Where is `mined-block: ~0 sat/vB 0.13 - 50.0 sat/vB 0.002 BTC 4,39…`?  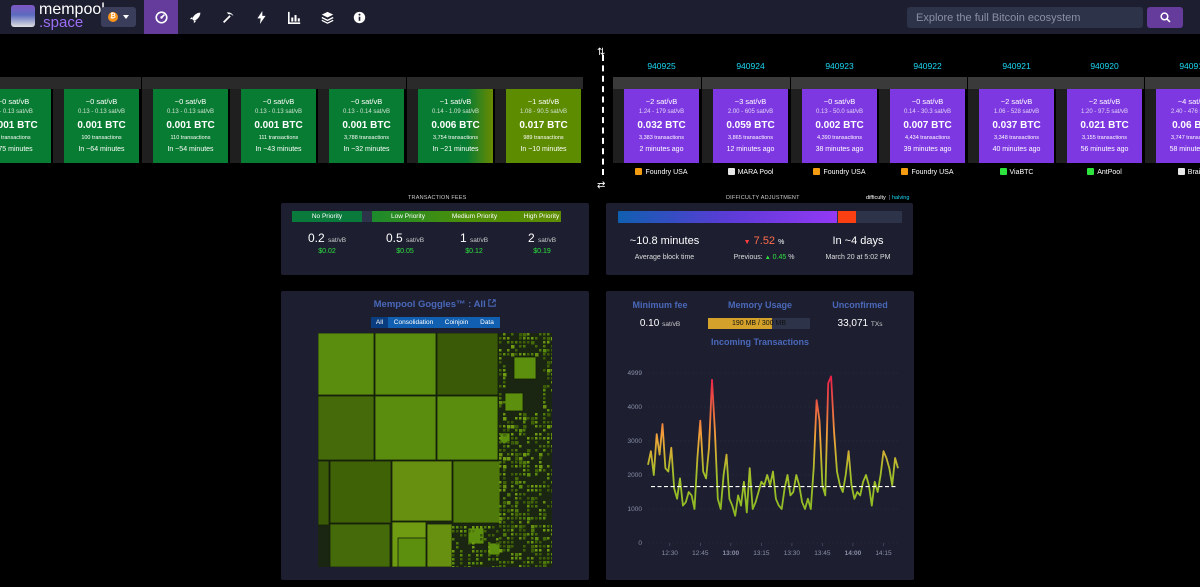 mined-block: ~0 sat/vB 0.13 - 50.0 sat/vB 0.002 BTC 4,39… is located at coordinates (853, 120).